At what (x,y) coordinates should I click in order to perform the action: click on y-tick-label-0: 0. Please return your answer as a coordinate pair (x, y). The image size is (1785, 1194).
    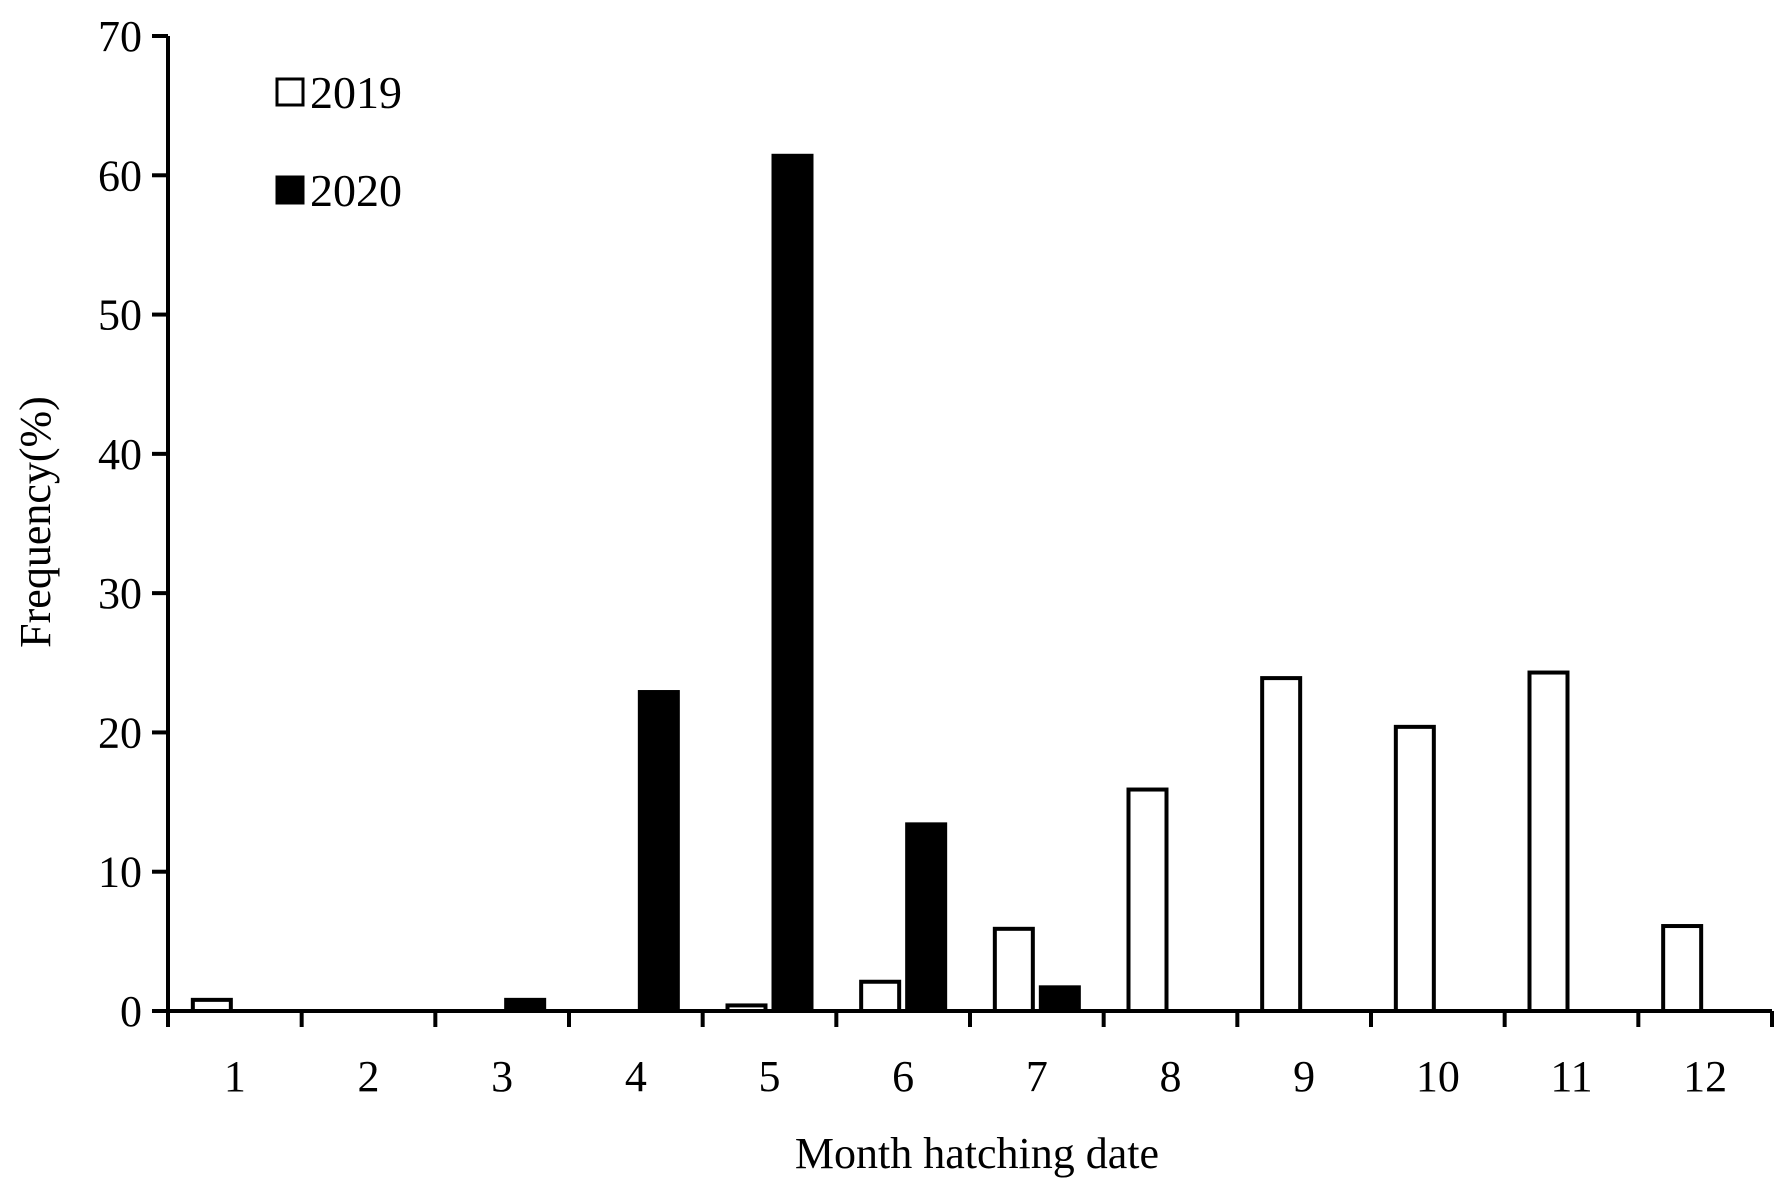
    Looking at the image, I should click on (131, 1011).